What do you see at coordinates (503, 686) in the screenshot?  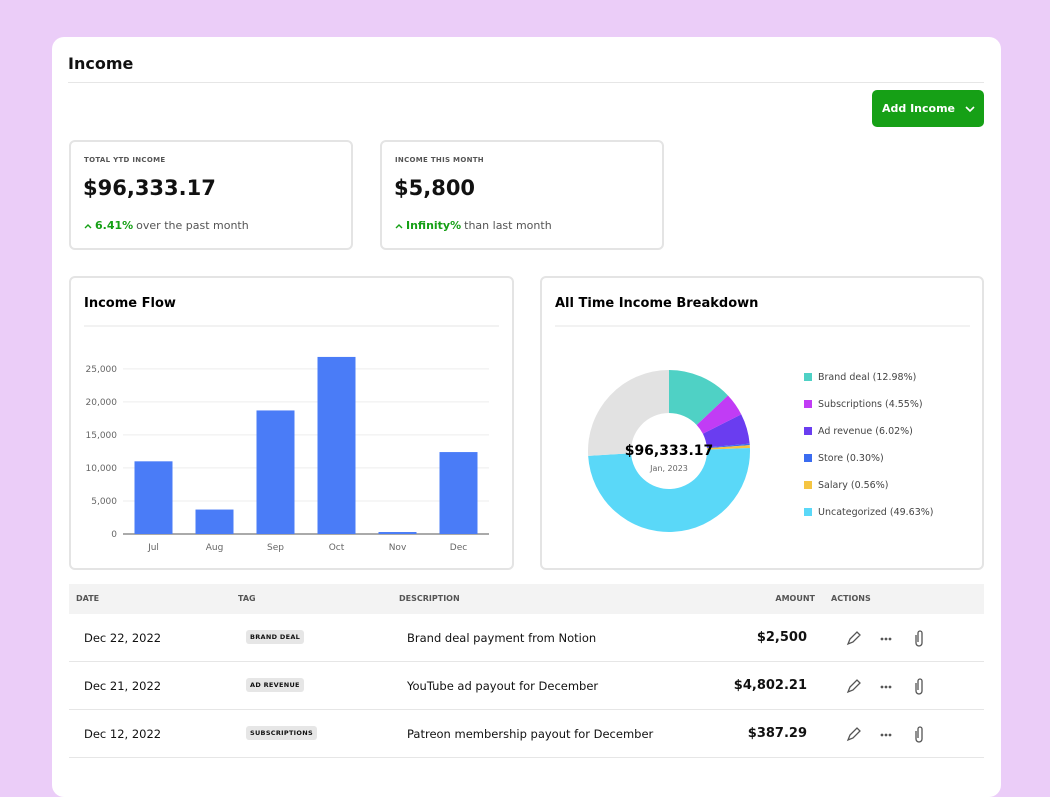 I see `cell-description: YouTube ad payout for December` at bounding box center [503, 686].